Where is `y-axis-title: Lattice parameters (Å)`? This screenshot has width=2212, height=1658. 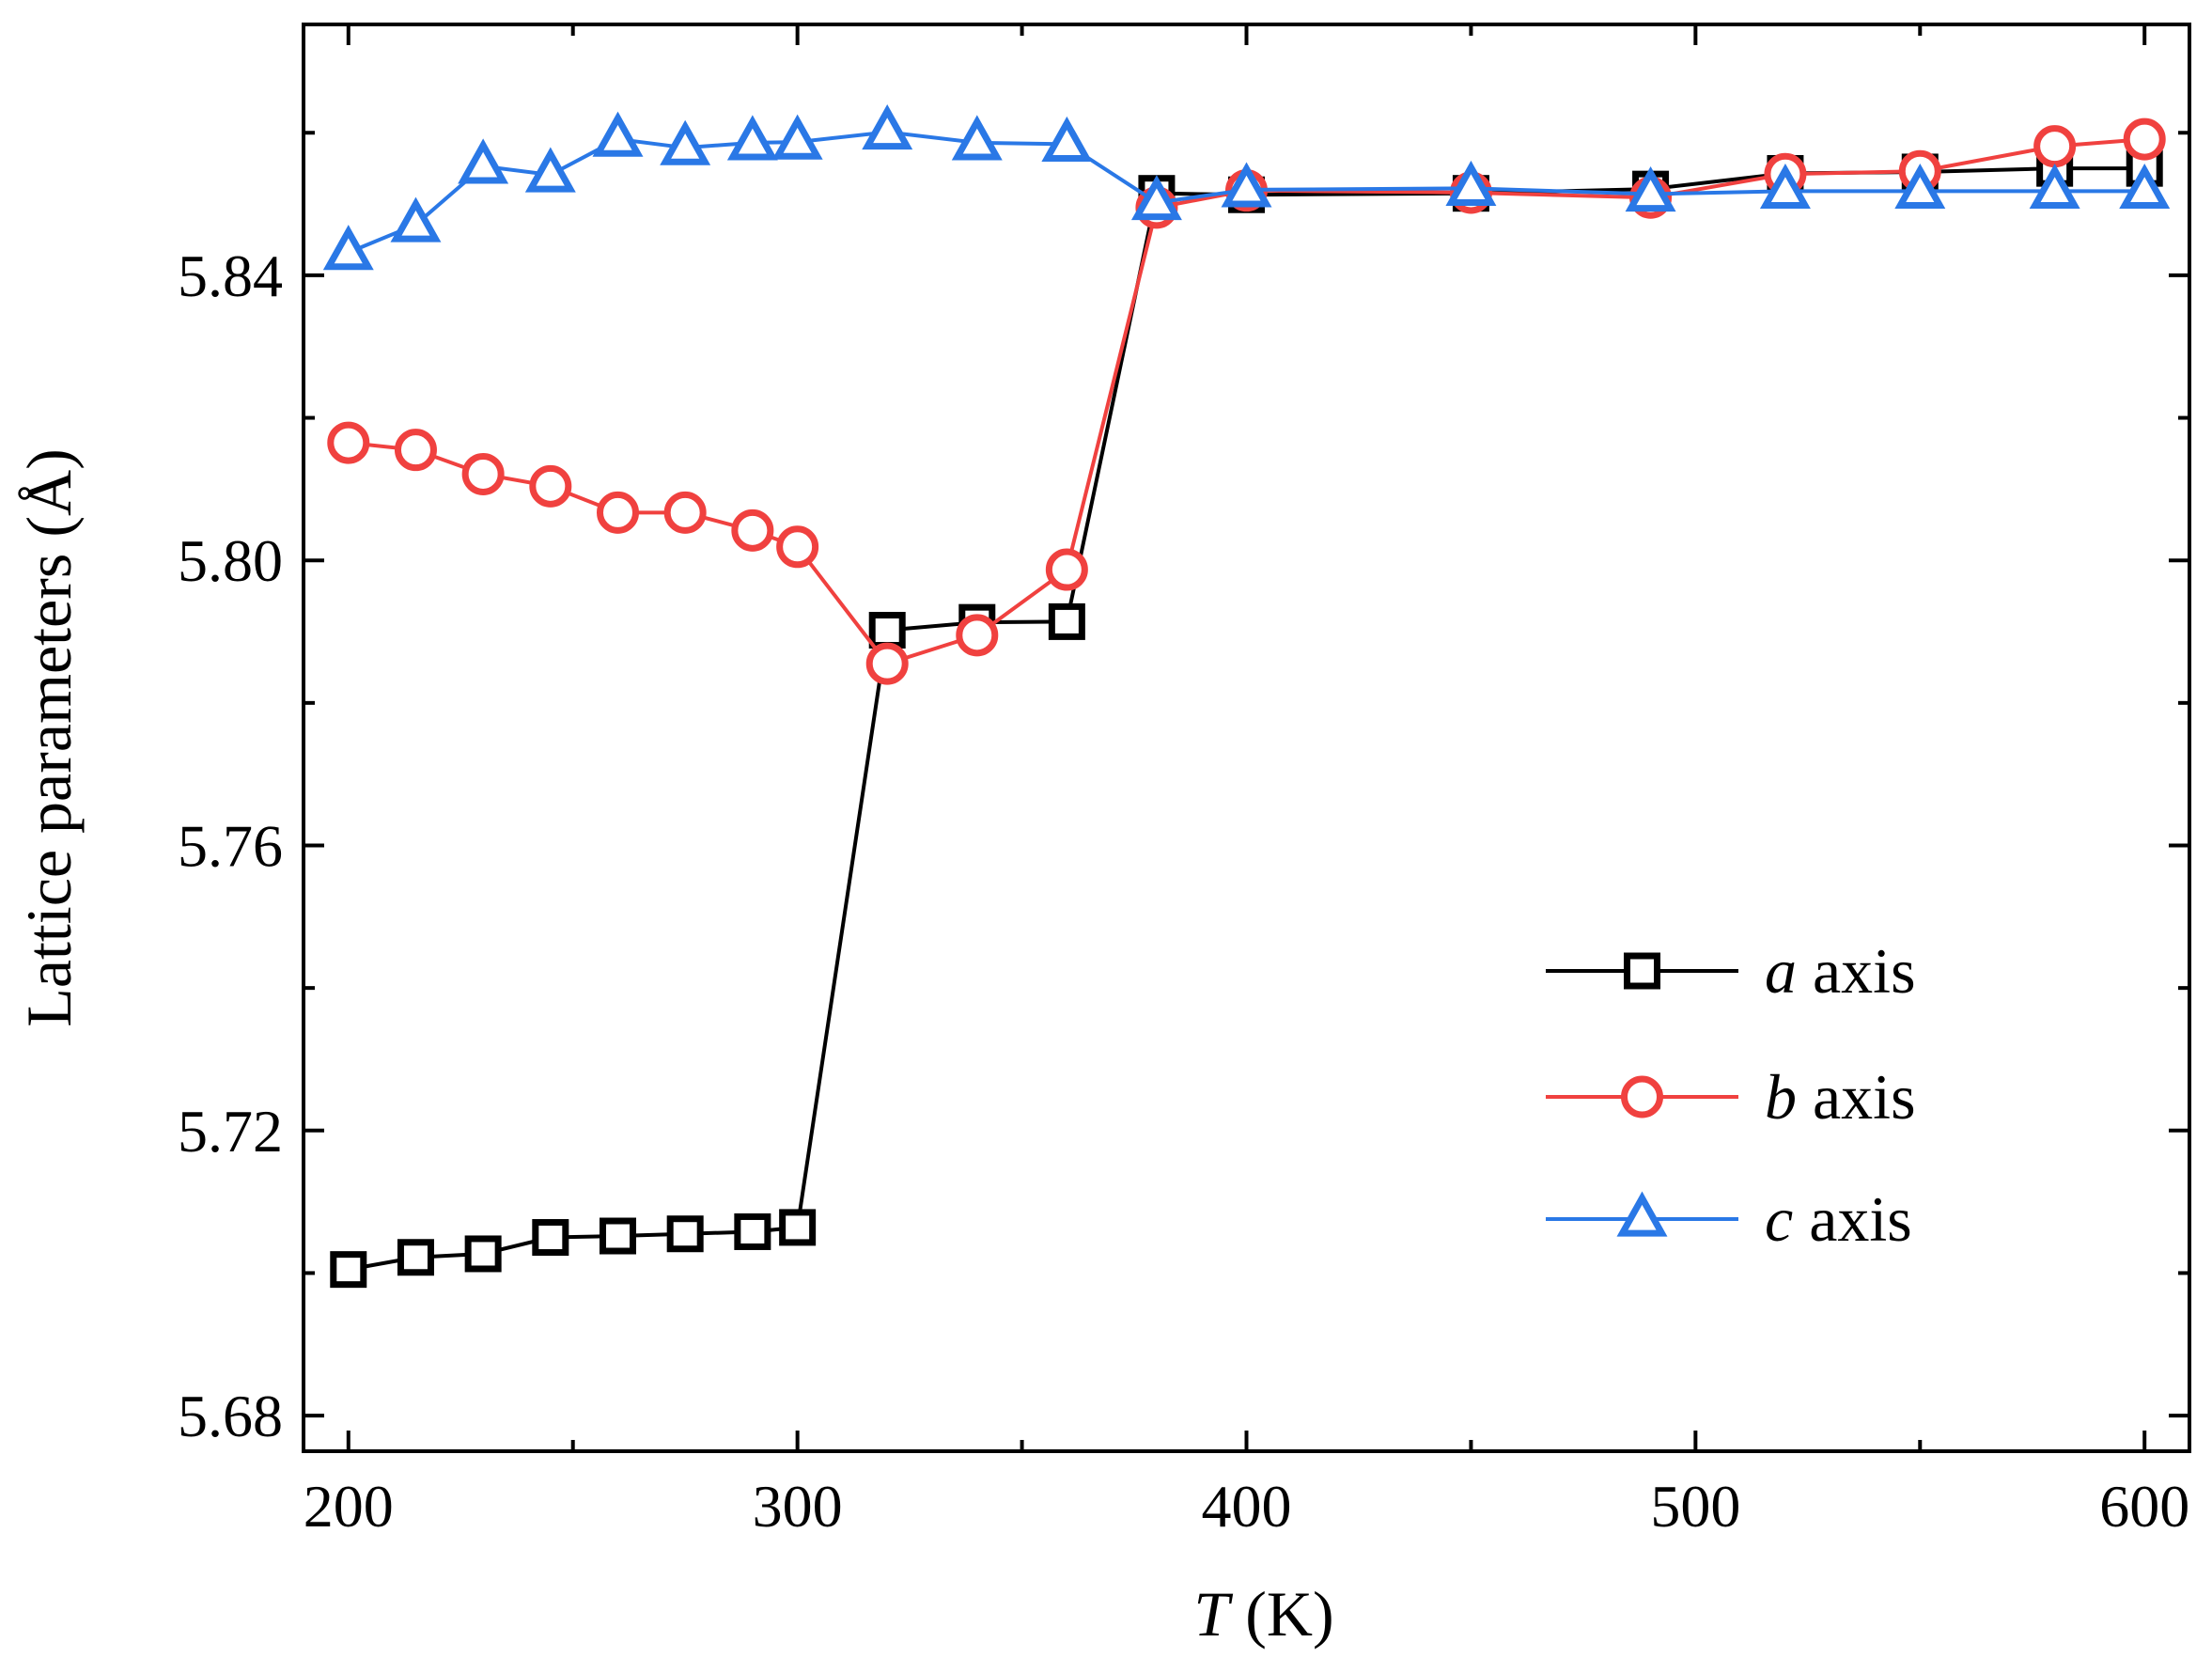
y-axis-title: Lattice parameters (Å) is located at coordinates (49, 737).